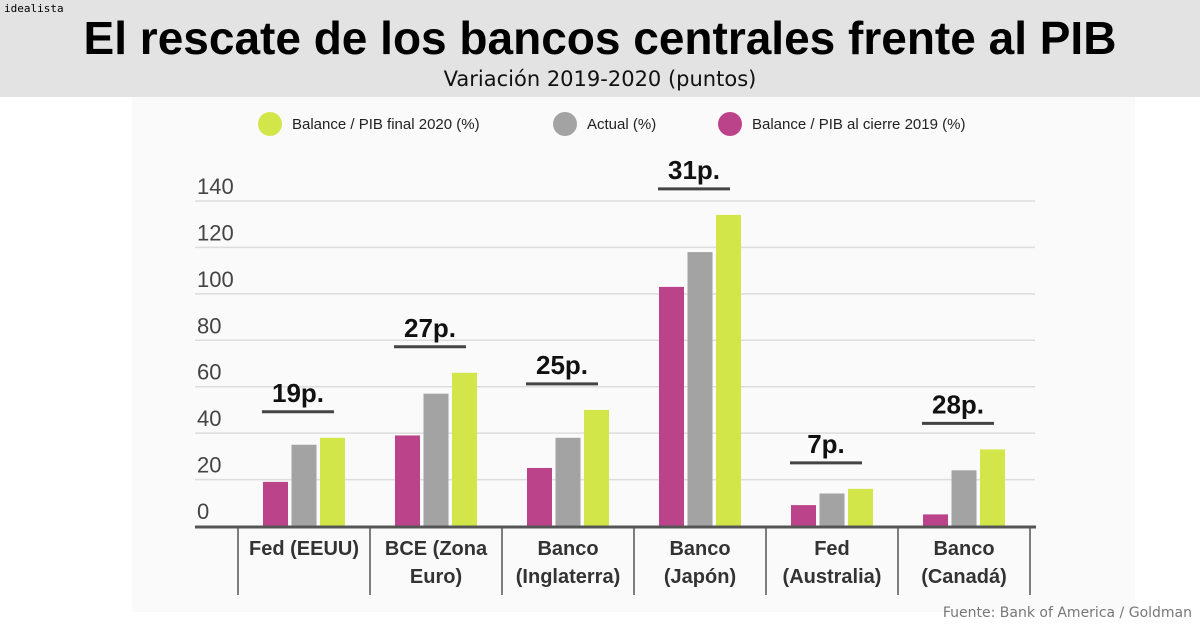 The height and width of the screenshot is (627, 1200). Describe the element at coordinates (209, 325) in the screenshot. I see `y-tick-label: 80` at that location.